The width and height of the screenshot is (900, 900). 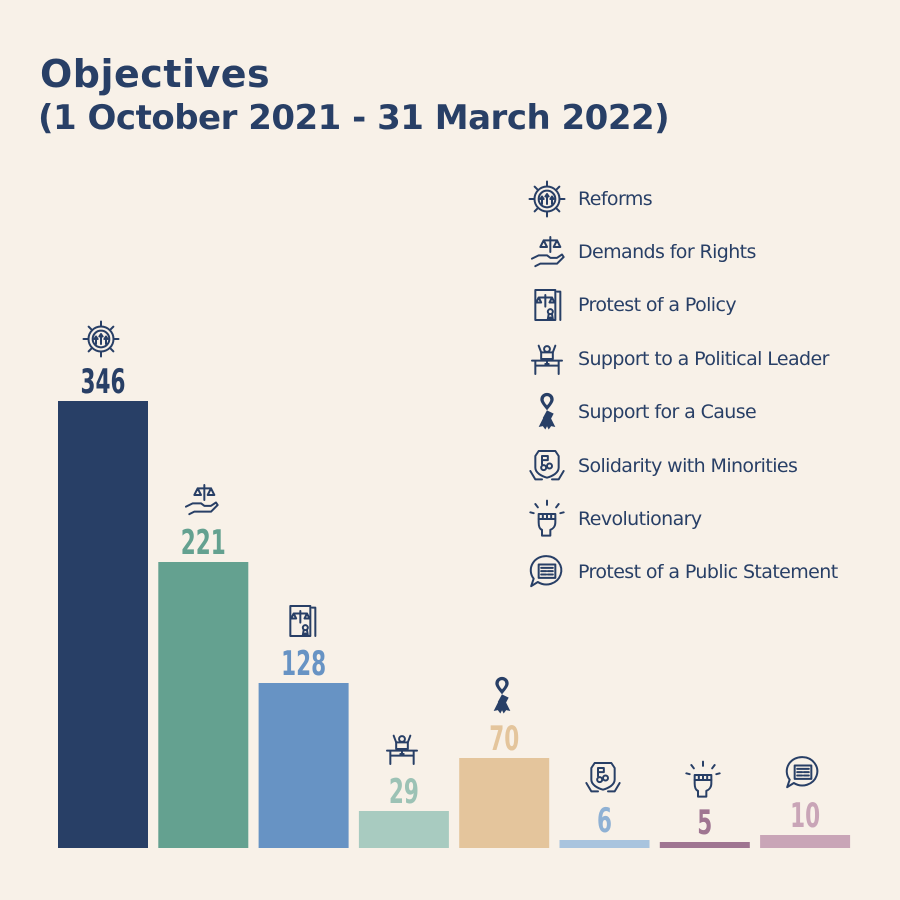 I want to click on legend-label: Support for a Cause, so click(x=667, y=412).